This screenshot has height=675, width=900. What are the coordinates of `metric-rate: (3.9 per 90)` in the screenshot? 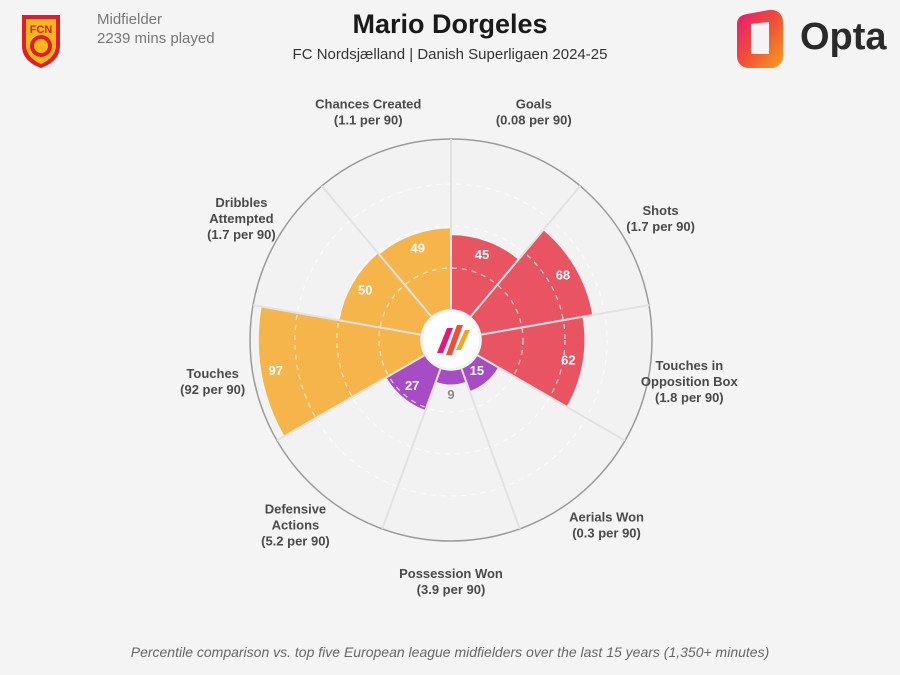 It's located at (451, 589).